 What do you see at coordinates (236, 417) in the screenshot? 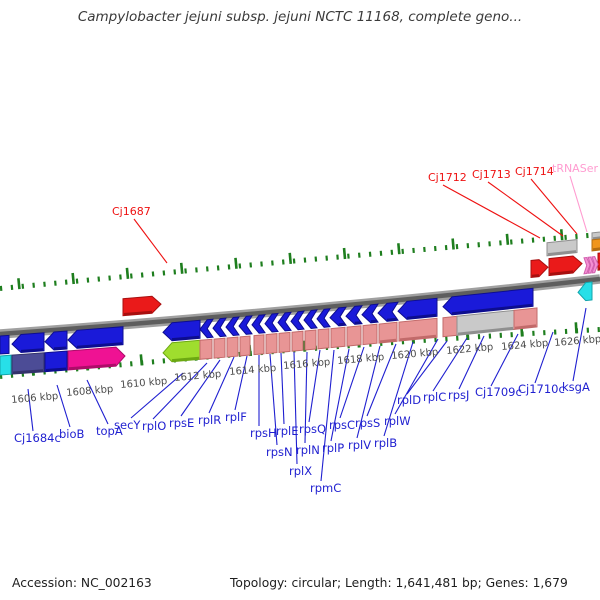
I see `label-rplF: rplF` at bounding box center [236, 417].